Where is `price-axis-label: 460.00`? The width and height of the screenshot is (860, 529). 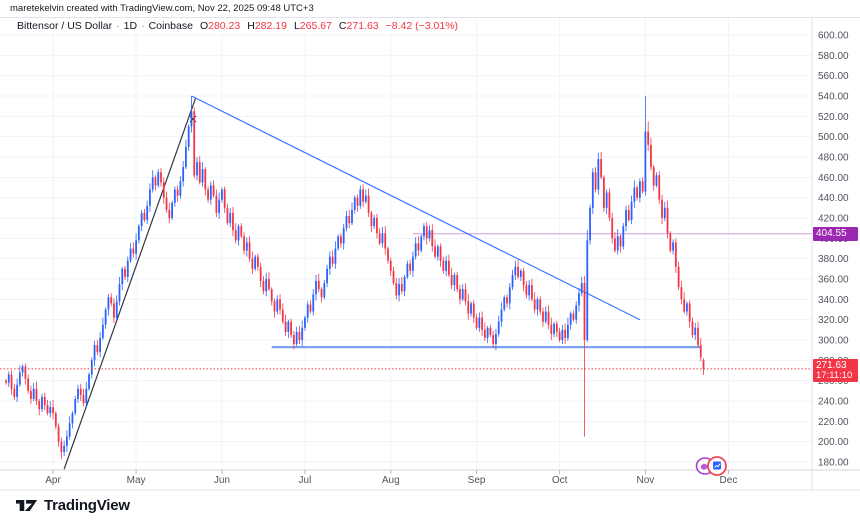 price-axis-label: 460.00 is located at coordinates (833, 178).